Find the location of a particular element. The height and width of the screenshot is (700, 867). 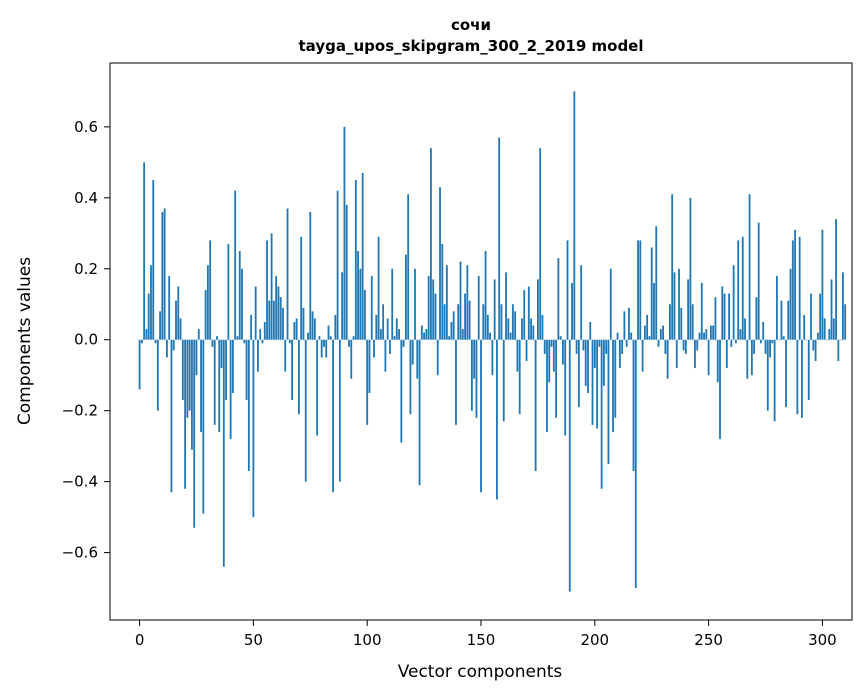

x-tick-label: 100 is located at coordinates (367, 640).